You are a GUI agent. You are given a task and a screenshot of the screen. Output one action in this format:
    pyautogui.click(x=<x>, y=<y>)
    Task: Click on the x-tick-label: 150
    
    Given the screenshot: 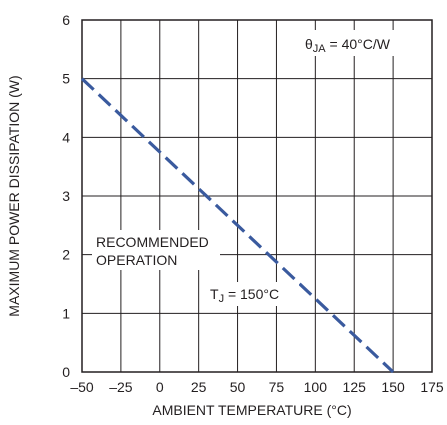 What is the action you would take?
    pyautogui.click(x=393, y=387)
    